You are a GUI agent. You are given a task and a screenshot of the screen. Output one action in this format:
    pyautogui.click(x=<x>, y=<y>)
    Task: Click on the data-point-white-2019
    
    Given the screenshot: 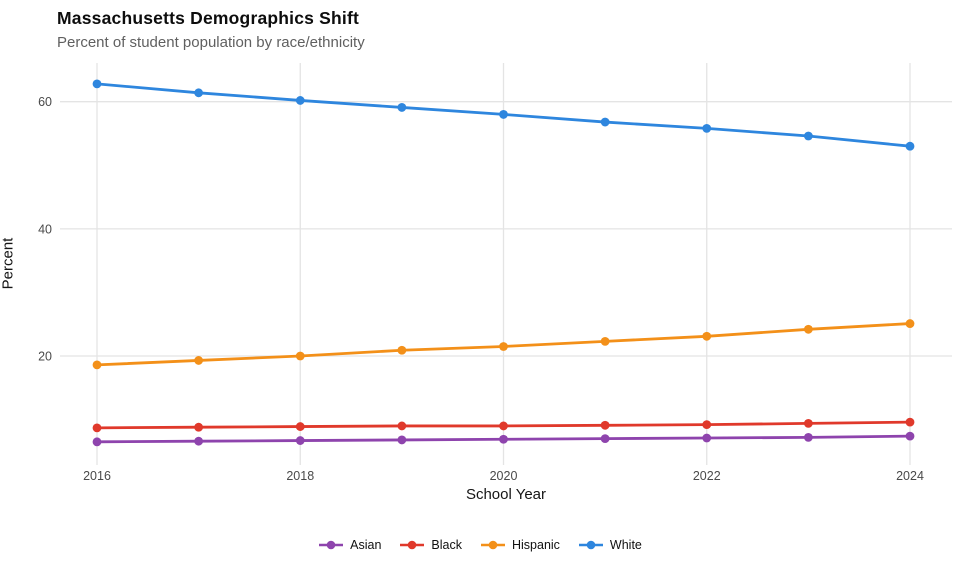 What is the action you would take?
    pyautogui.click(x=402, y=107)
    